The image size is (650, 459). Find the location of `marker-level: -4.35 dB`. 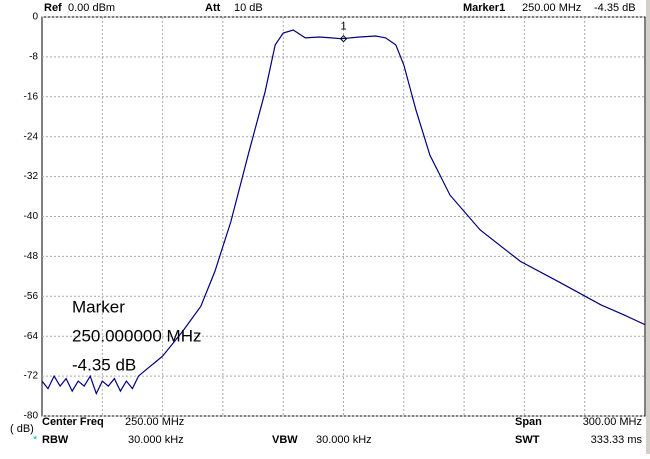

marker-level: -4.35 dB is located at coordinates (615, 8).